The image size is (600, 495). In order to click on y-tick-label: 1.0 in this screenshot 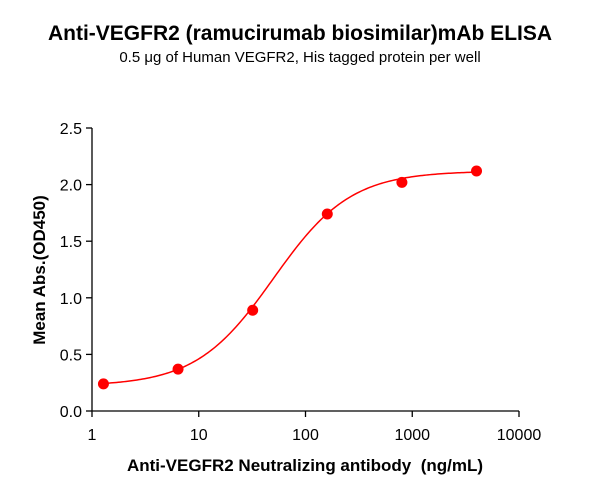, I will do `click(71, 299)`.